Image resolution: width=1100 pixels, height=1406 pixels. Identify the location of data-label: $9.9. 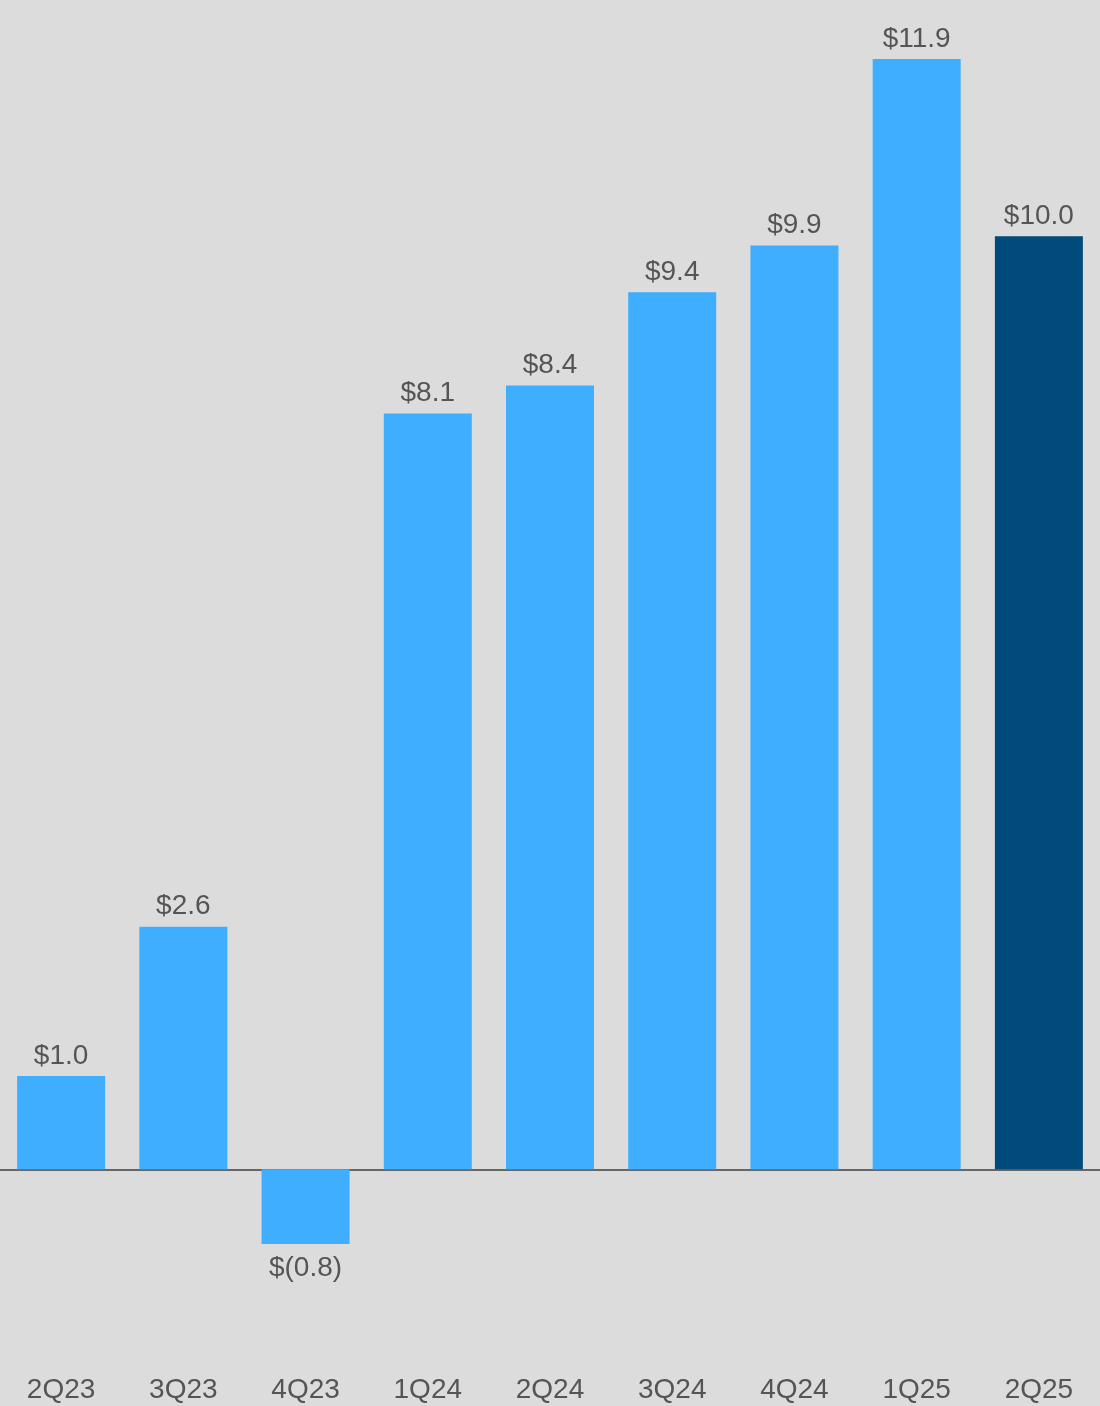
(794, 224).